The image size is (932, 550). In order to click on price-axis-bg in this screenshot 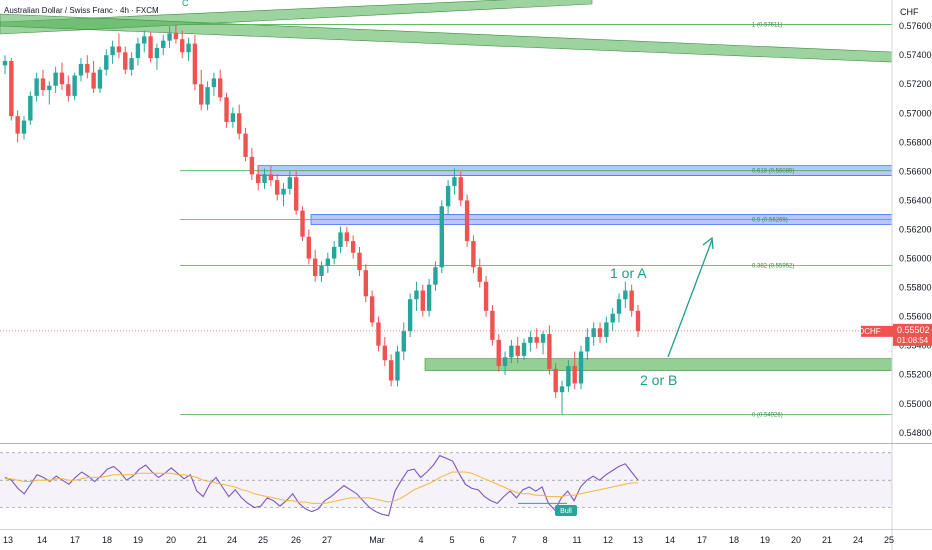, I will do `click(912, 275)`.